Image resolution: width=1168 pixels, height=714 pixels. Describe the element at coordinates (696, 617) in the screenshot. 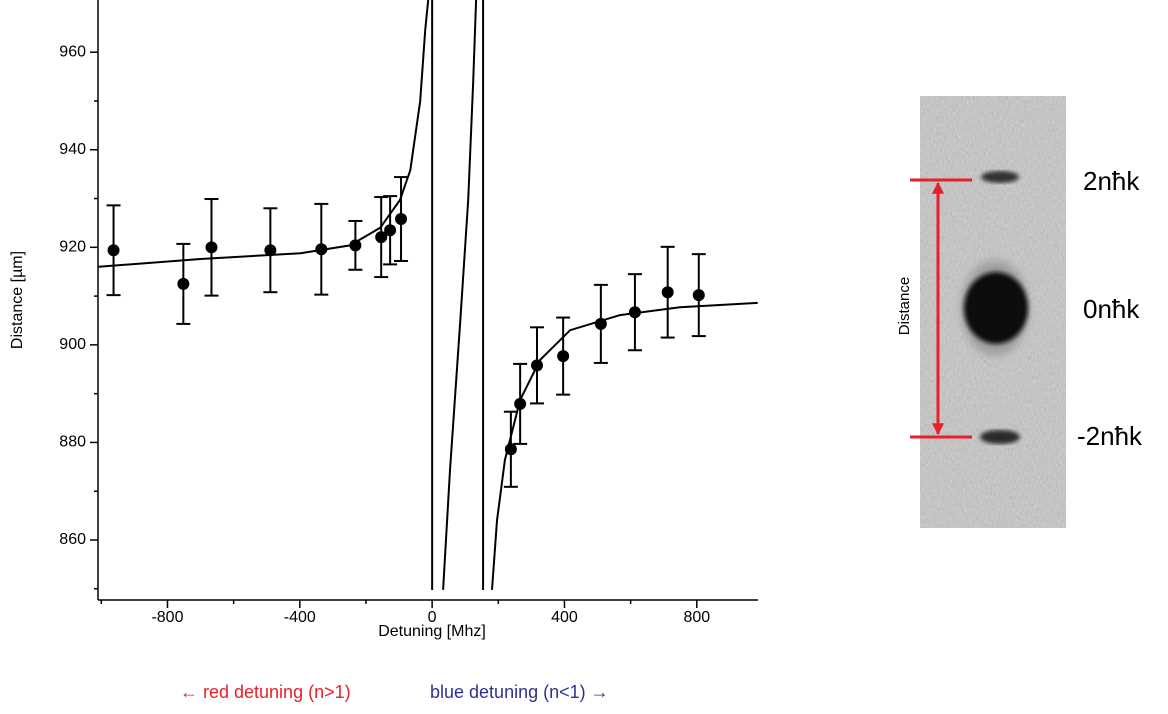

I see `x-tick-label: 800` at that location.